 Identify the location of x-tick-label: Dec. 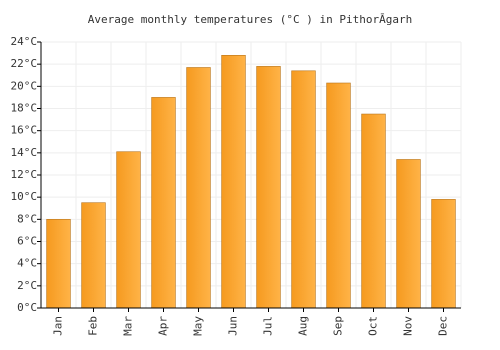
(443, 326).